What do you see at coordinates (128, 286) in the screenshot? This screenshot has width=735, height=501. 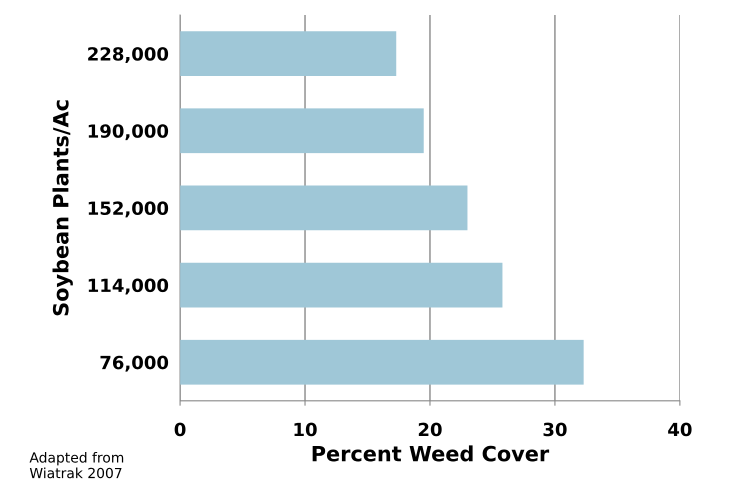 I see `y-tick-label: 114,000` at bounding box center [128, 286].